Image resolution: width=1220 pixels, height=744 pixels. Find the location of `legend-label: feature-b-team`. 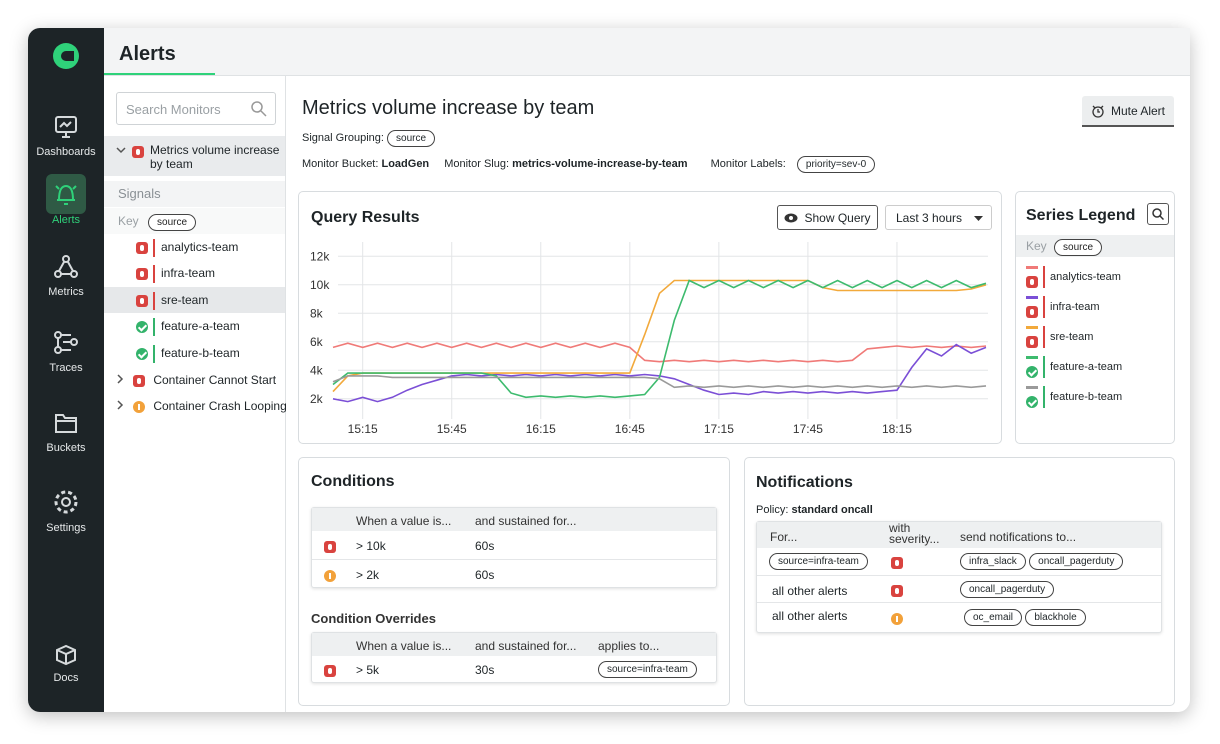

legend-label: feature-b-team is located at coordinates (1086, 397).